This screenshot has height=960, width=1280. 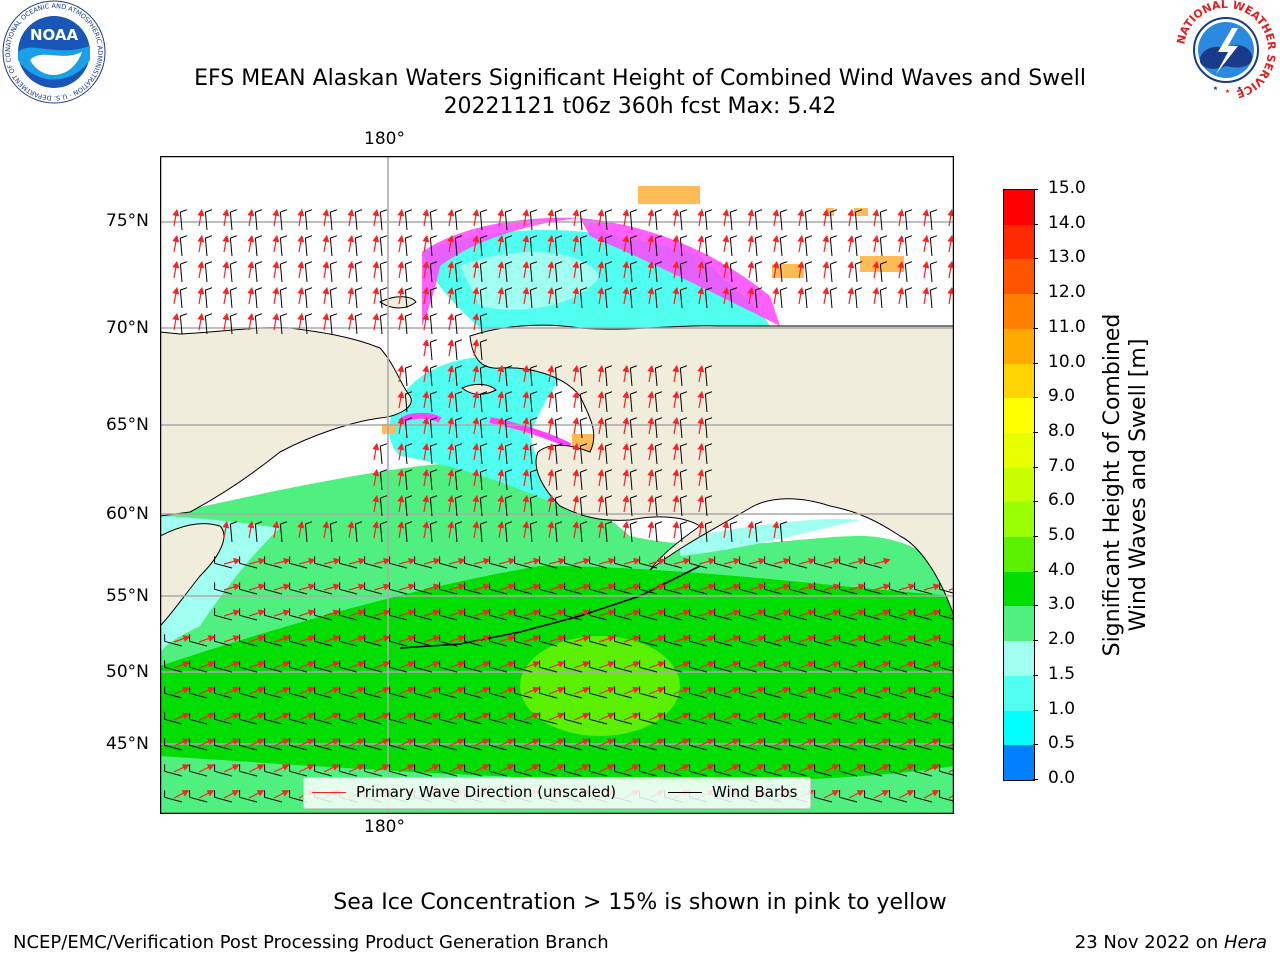 I want to click on legend-barb-label: Wind Barbs, so click(x=755, y=792).